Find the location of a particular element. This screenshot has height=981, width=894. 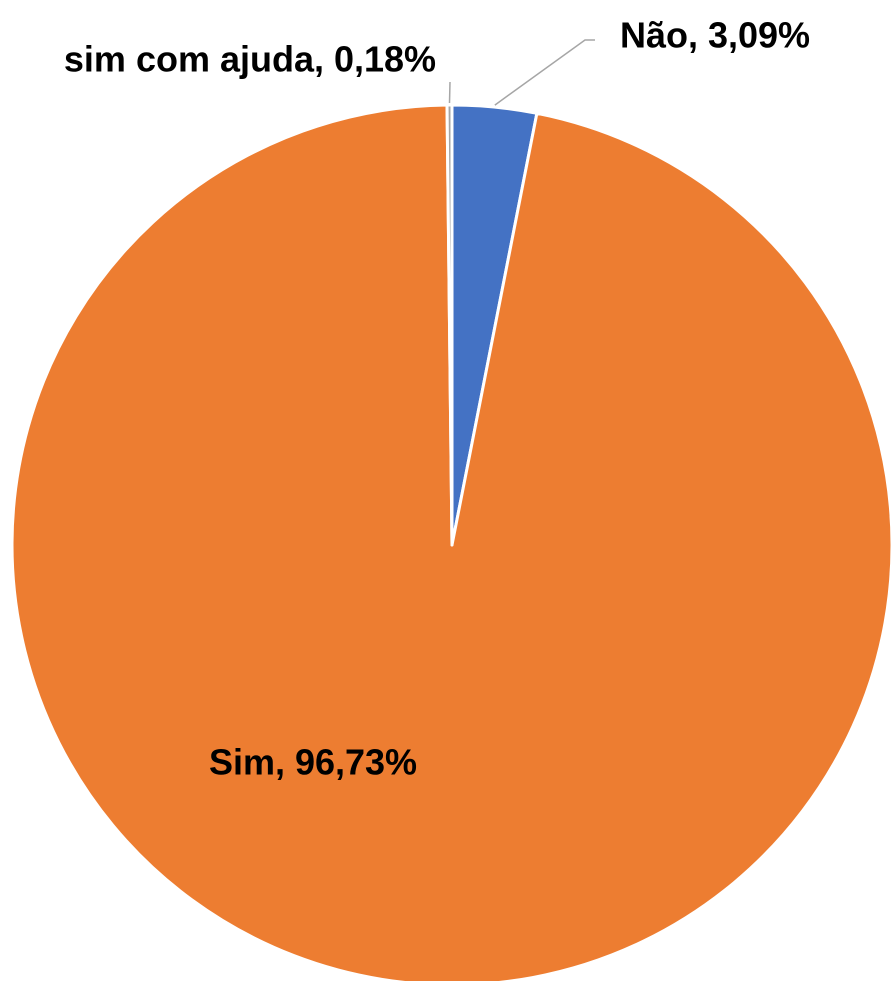

data-label: Sim, 96,73% is located at coordinates (313, 762).